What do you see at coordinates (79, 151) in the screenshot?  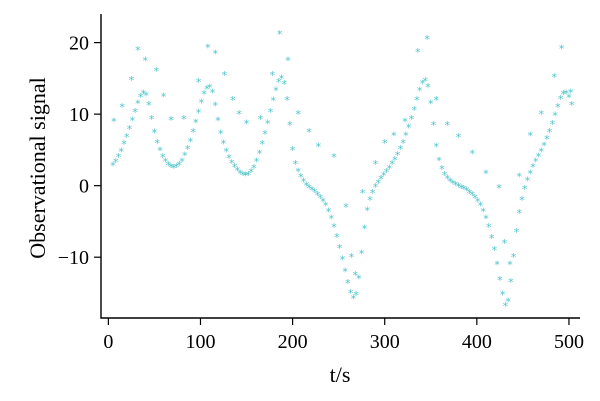 I see `y-ticks: −10 0 10 20` at bounding box center [79, 151].